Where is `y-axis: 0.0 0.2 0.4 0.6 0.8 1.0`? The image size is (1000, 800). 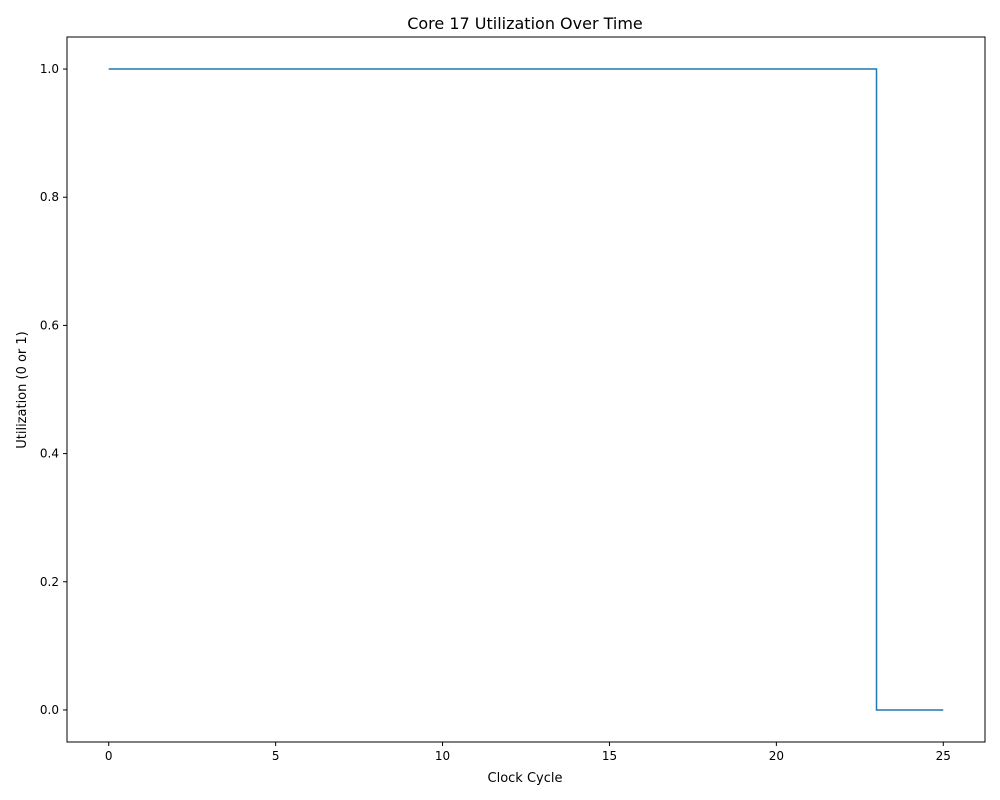
y-axis: 0.0 0.2 0.4 0.6 0.8 1.0 is located at coordinates (53, 389).